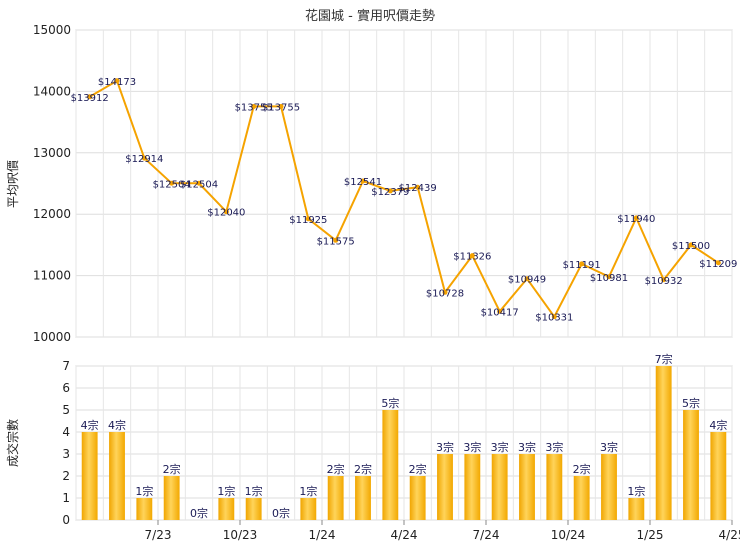  I want to click on price-data-label: $11209, so click(718, 264).